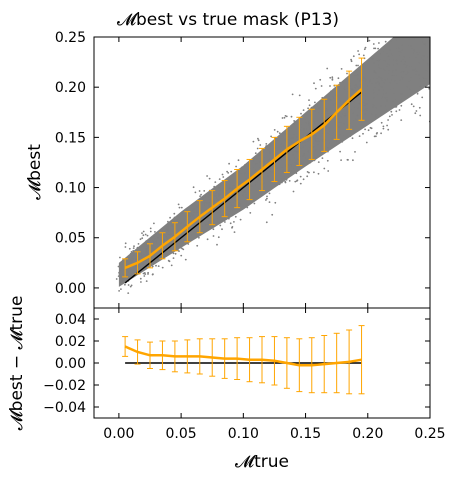 Image resolution: width=460 pixels, height=480 pixels. I want to click on main-ytick-label: 0.25, so click(70, 38).